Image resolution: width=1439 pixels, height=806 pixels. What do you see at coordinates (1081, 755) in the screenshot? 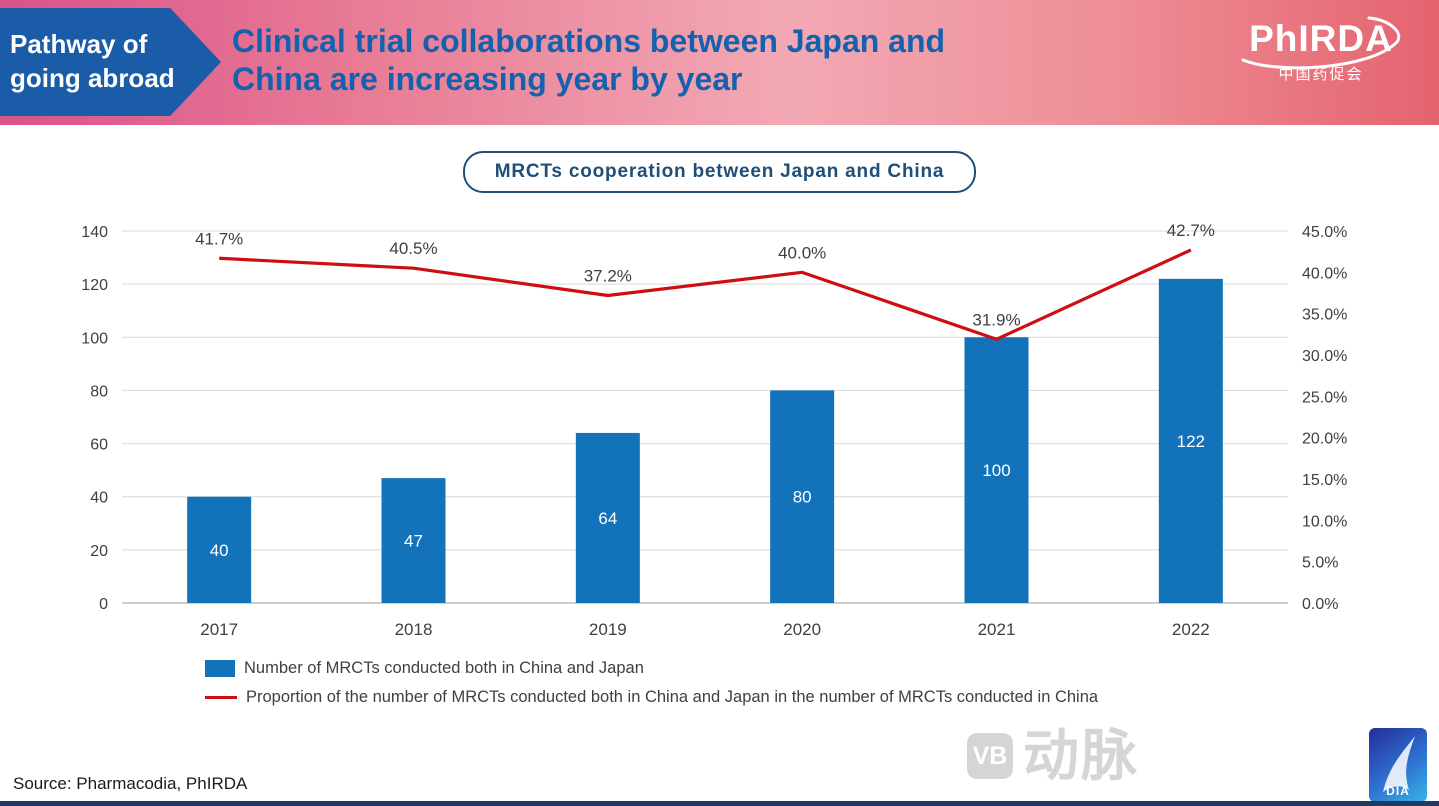
I see `watermark-text: 动脉` at bounding box center [1081, 755].